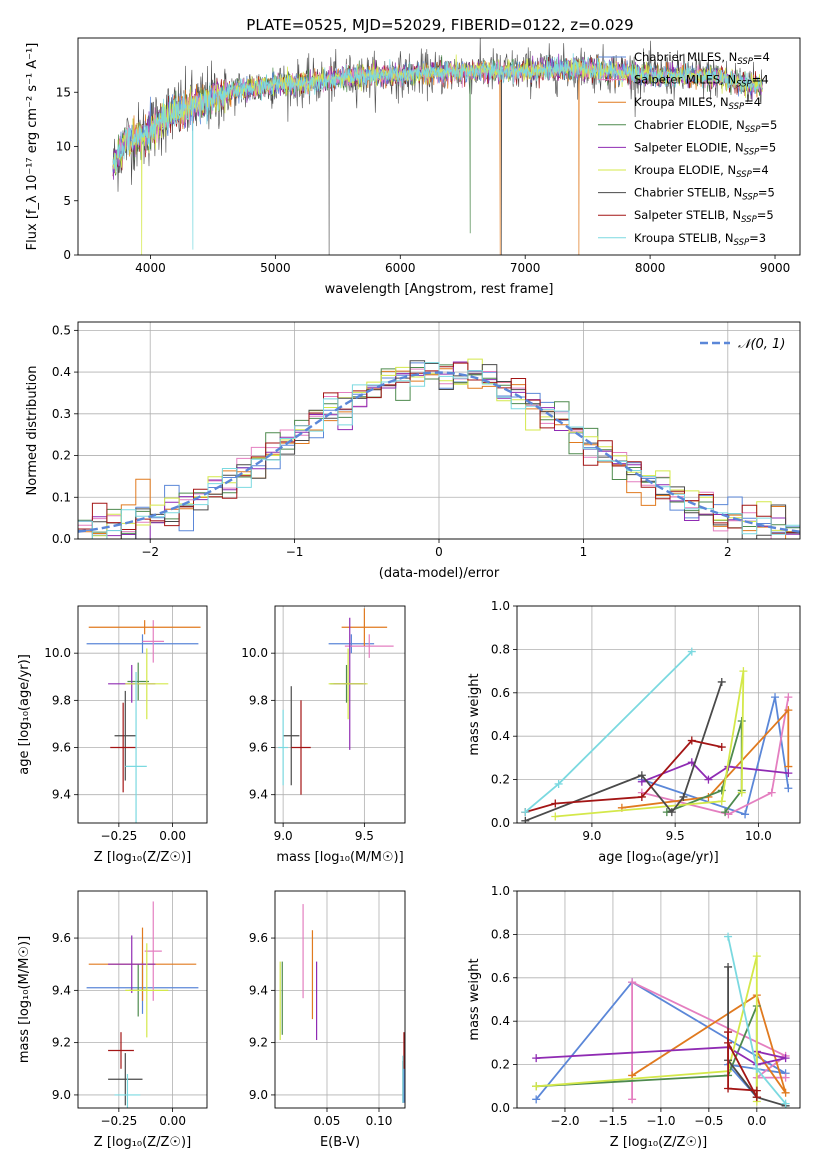  What do you see at coordinates (623, 750) in the screenshot?
I see `weight-line-chabrier-stelib` at bounding box center [623, 750].